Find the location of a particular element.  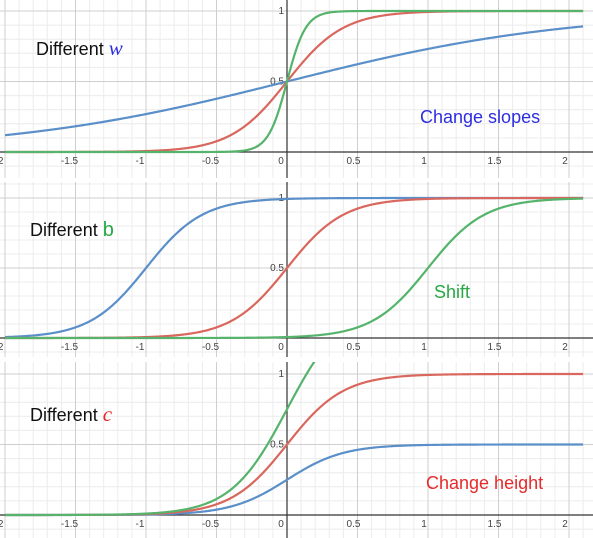

panel-note: Change height is located at coordinates (485, 483).